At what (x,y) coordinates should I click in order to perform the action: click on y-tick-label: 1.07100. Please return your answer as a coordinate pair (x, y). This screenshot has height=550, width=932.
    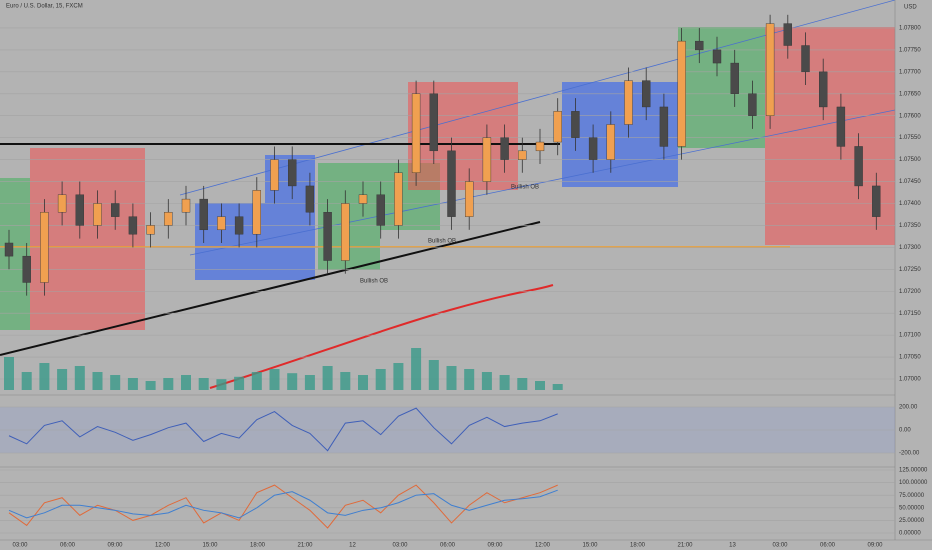
    Looking at the image, I should click on (910, 336).